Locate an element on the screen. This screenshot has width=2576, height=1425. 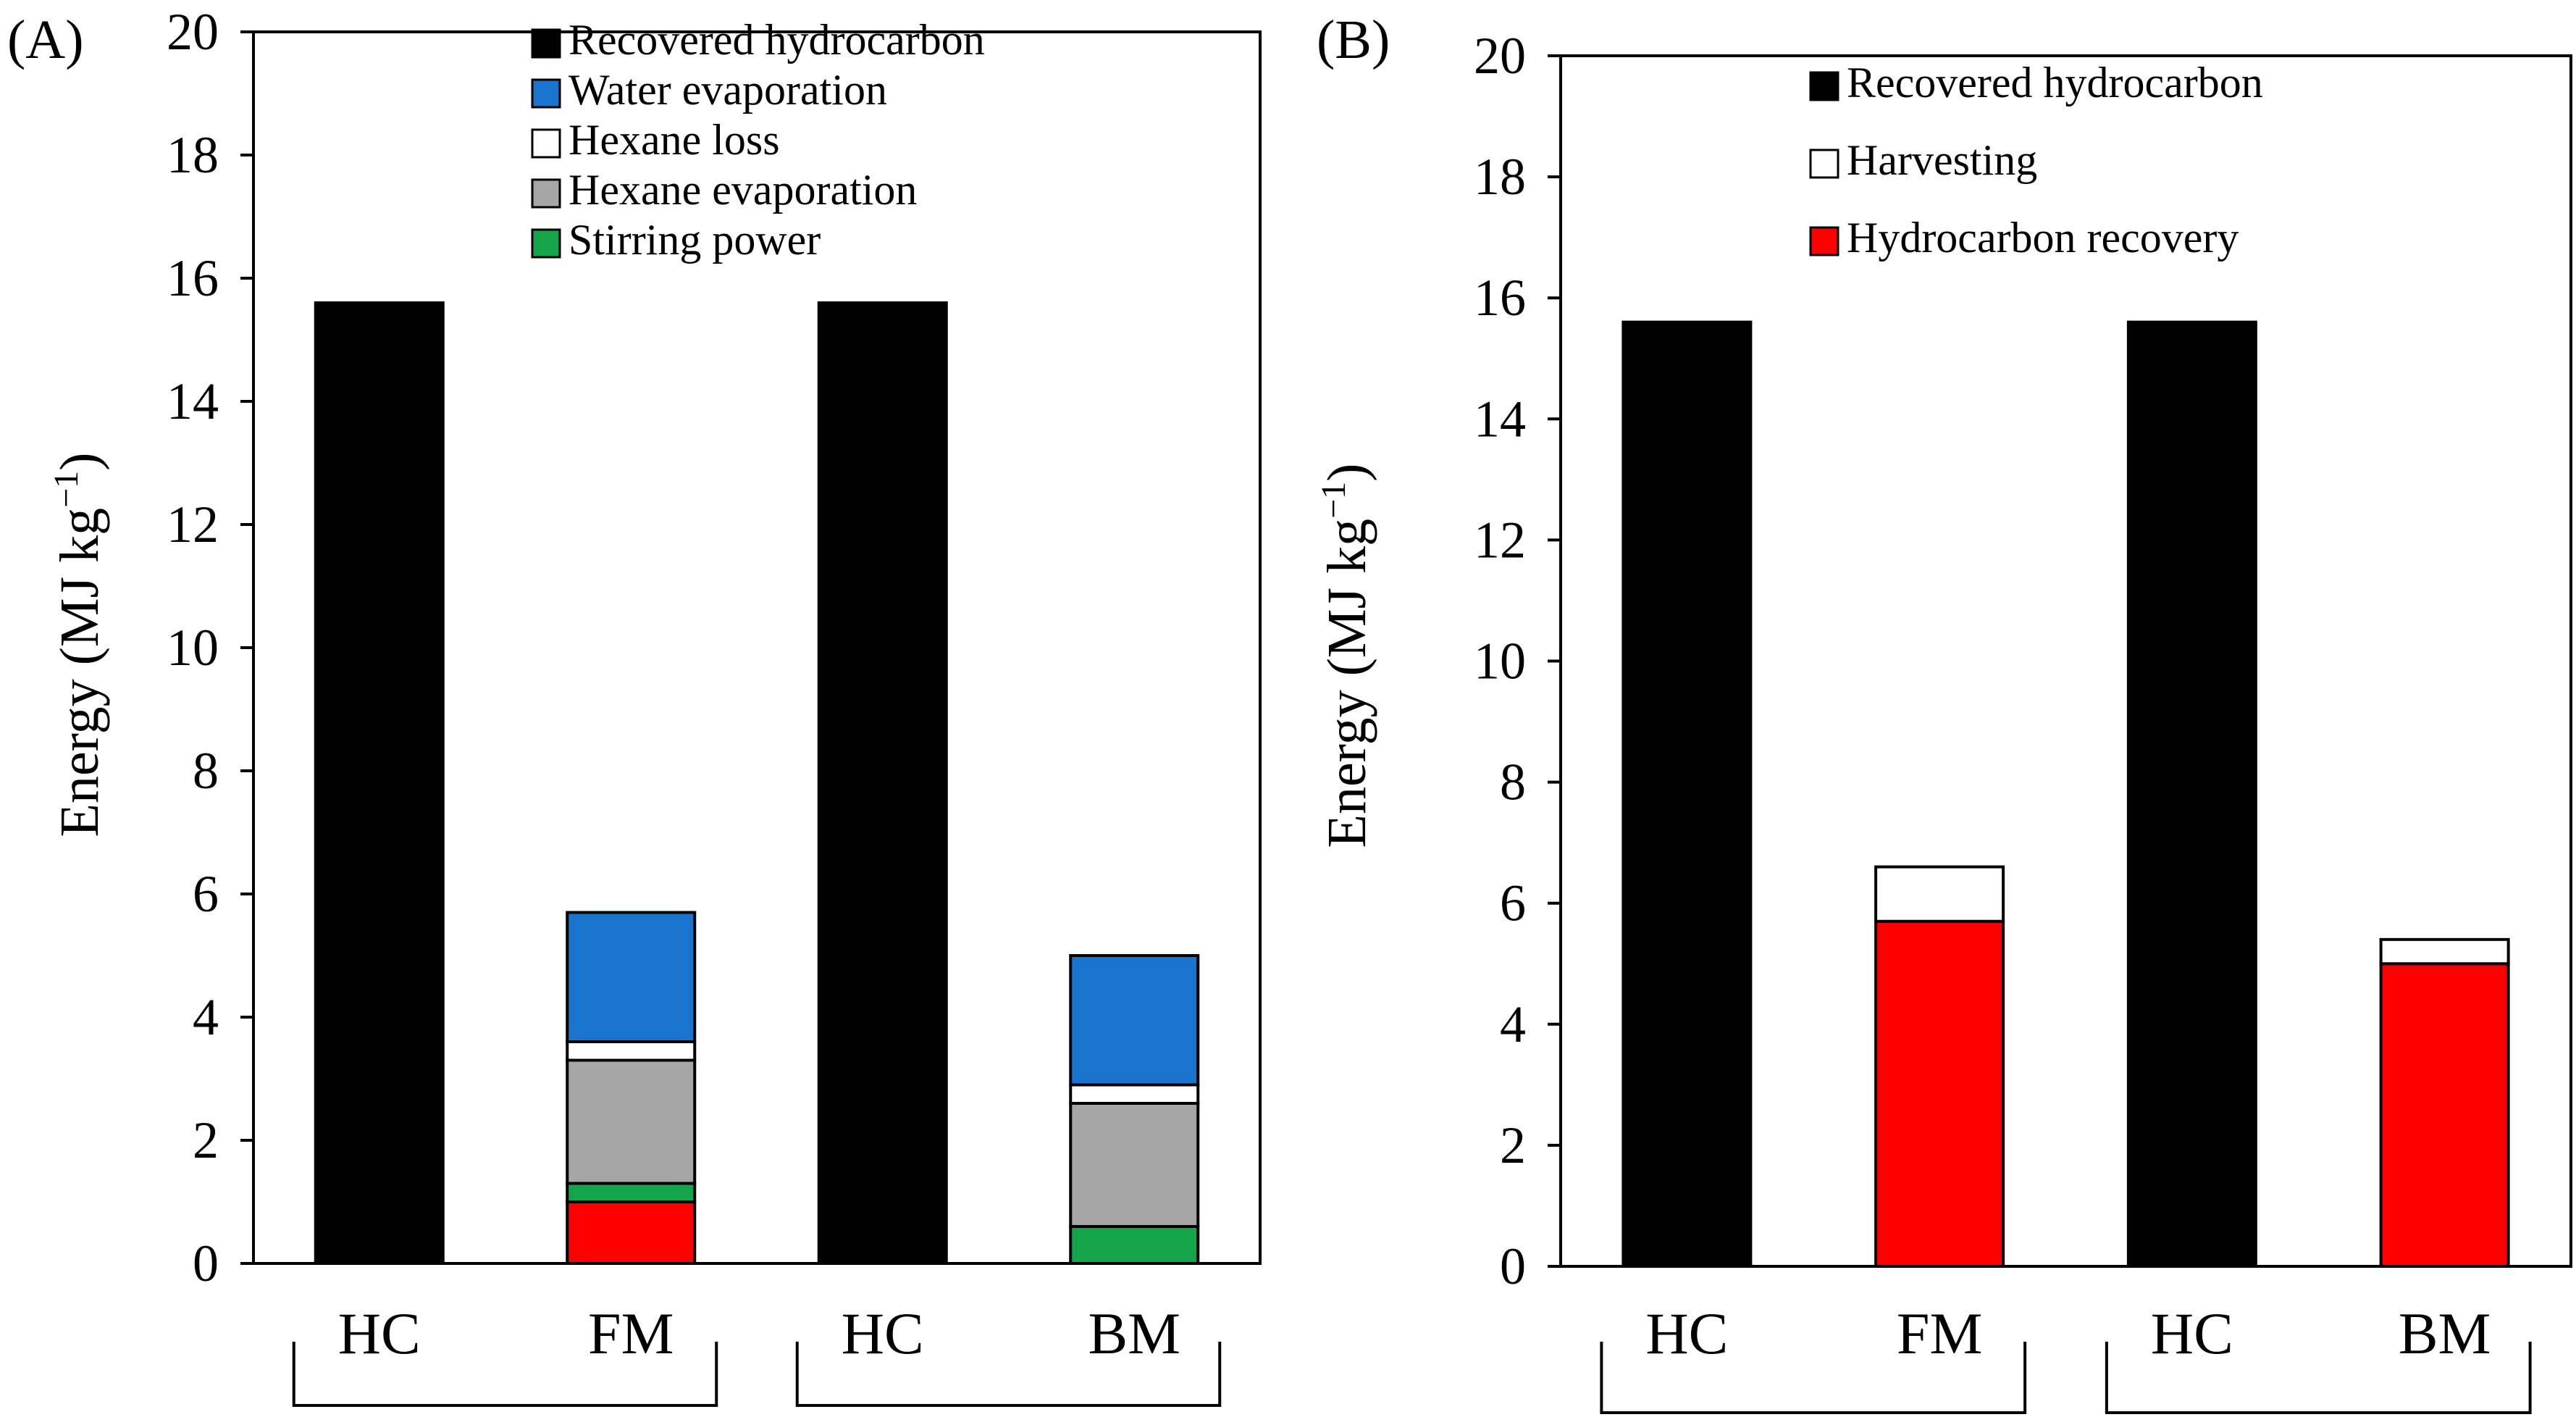
bar-water-evaporation-fm is located at coordinates (631, 977).